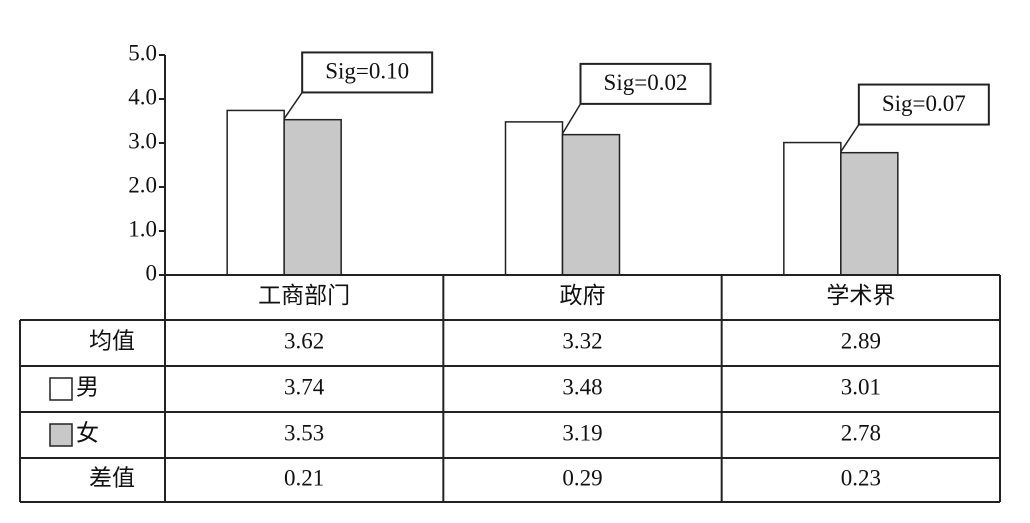  What do you see at coordinates (304, 432) in the screenshot?
I see `table-value: 3.53` at bounding box center [304, 432].